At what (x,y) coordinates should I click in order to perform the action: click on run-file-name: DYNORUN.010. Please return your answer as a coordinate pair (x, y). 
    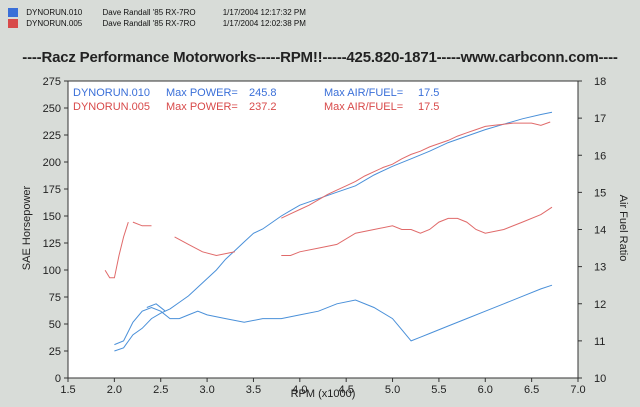
    Looking at the image, I should click on (54, 12).